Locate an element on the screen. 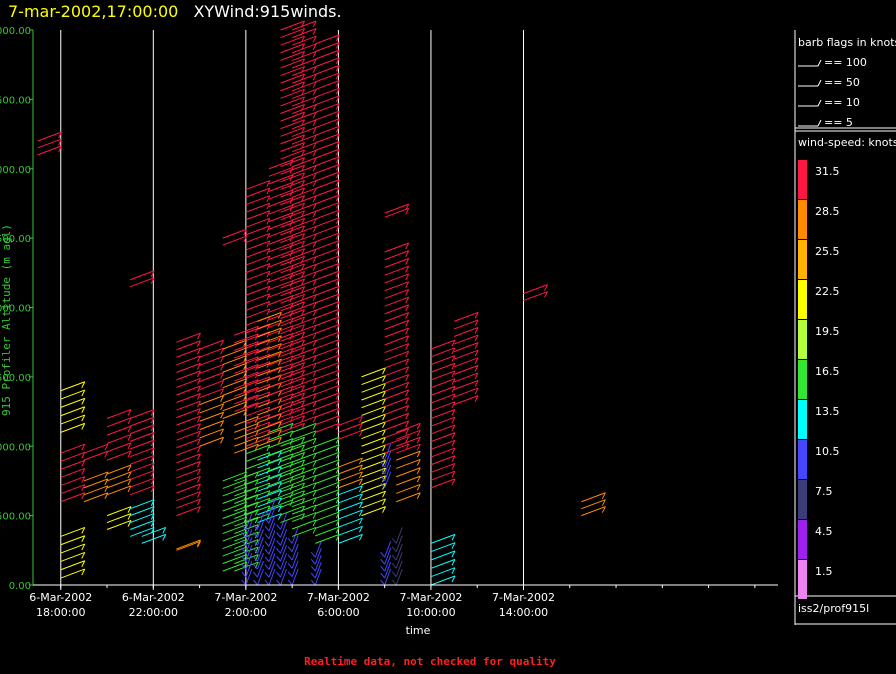  y-tick-label: 2500.00 is located at coordinates (15, 239).